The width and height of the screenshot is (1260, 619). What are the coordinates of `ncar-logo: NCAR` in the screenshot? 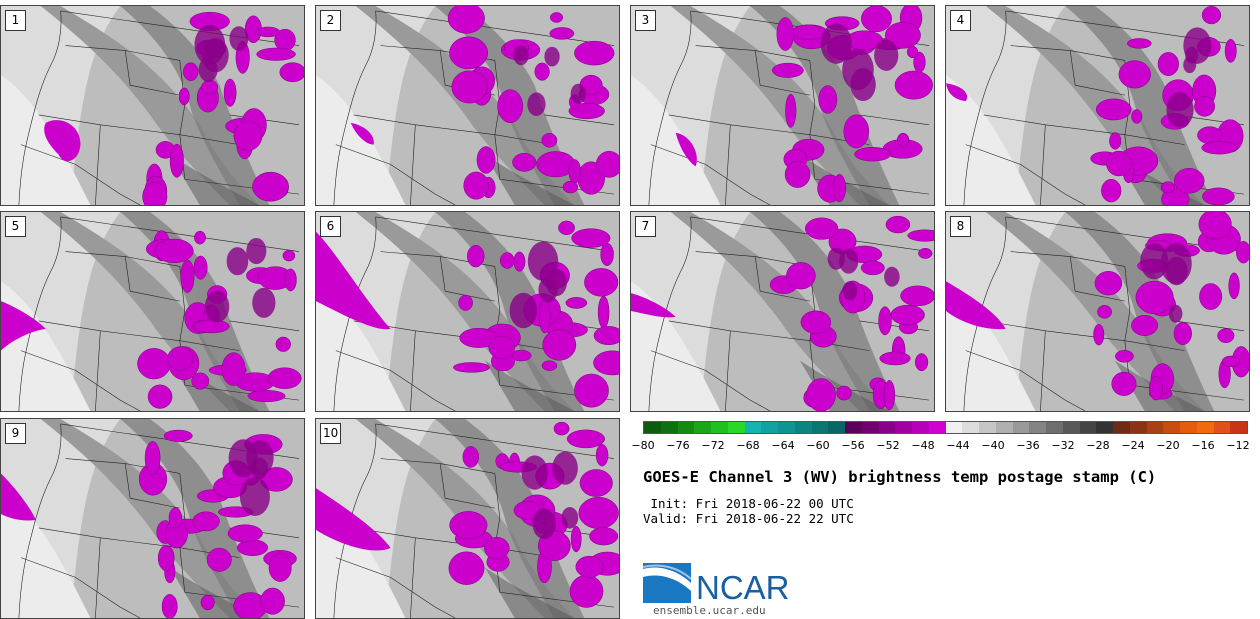 It's located at (716, 584).